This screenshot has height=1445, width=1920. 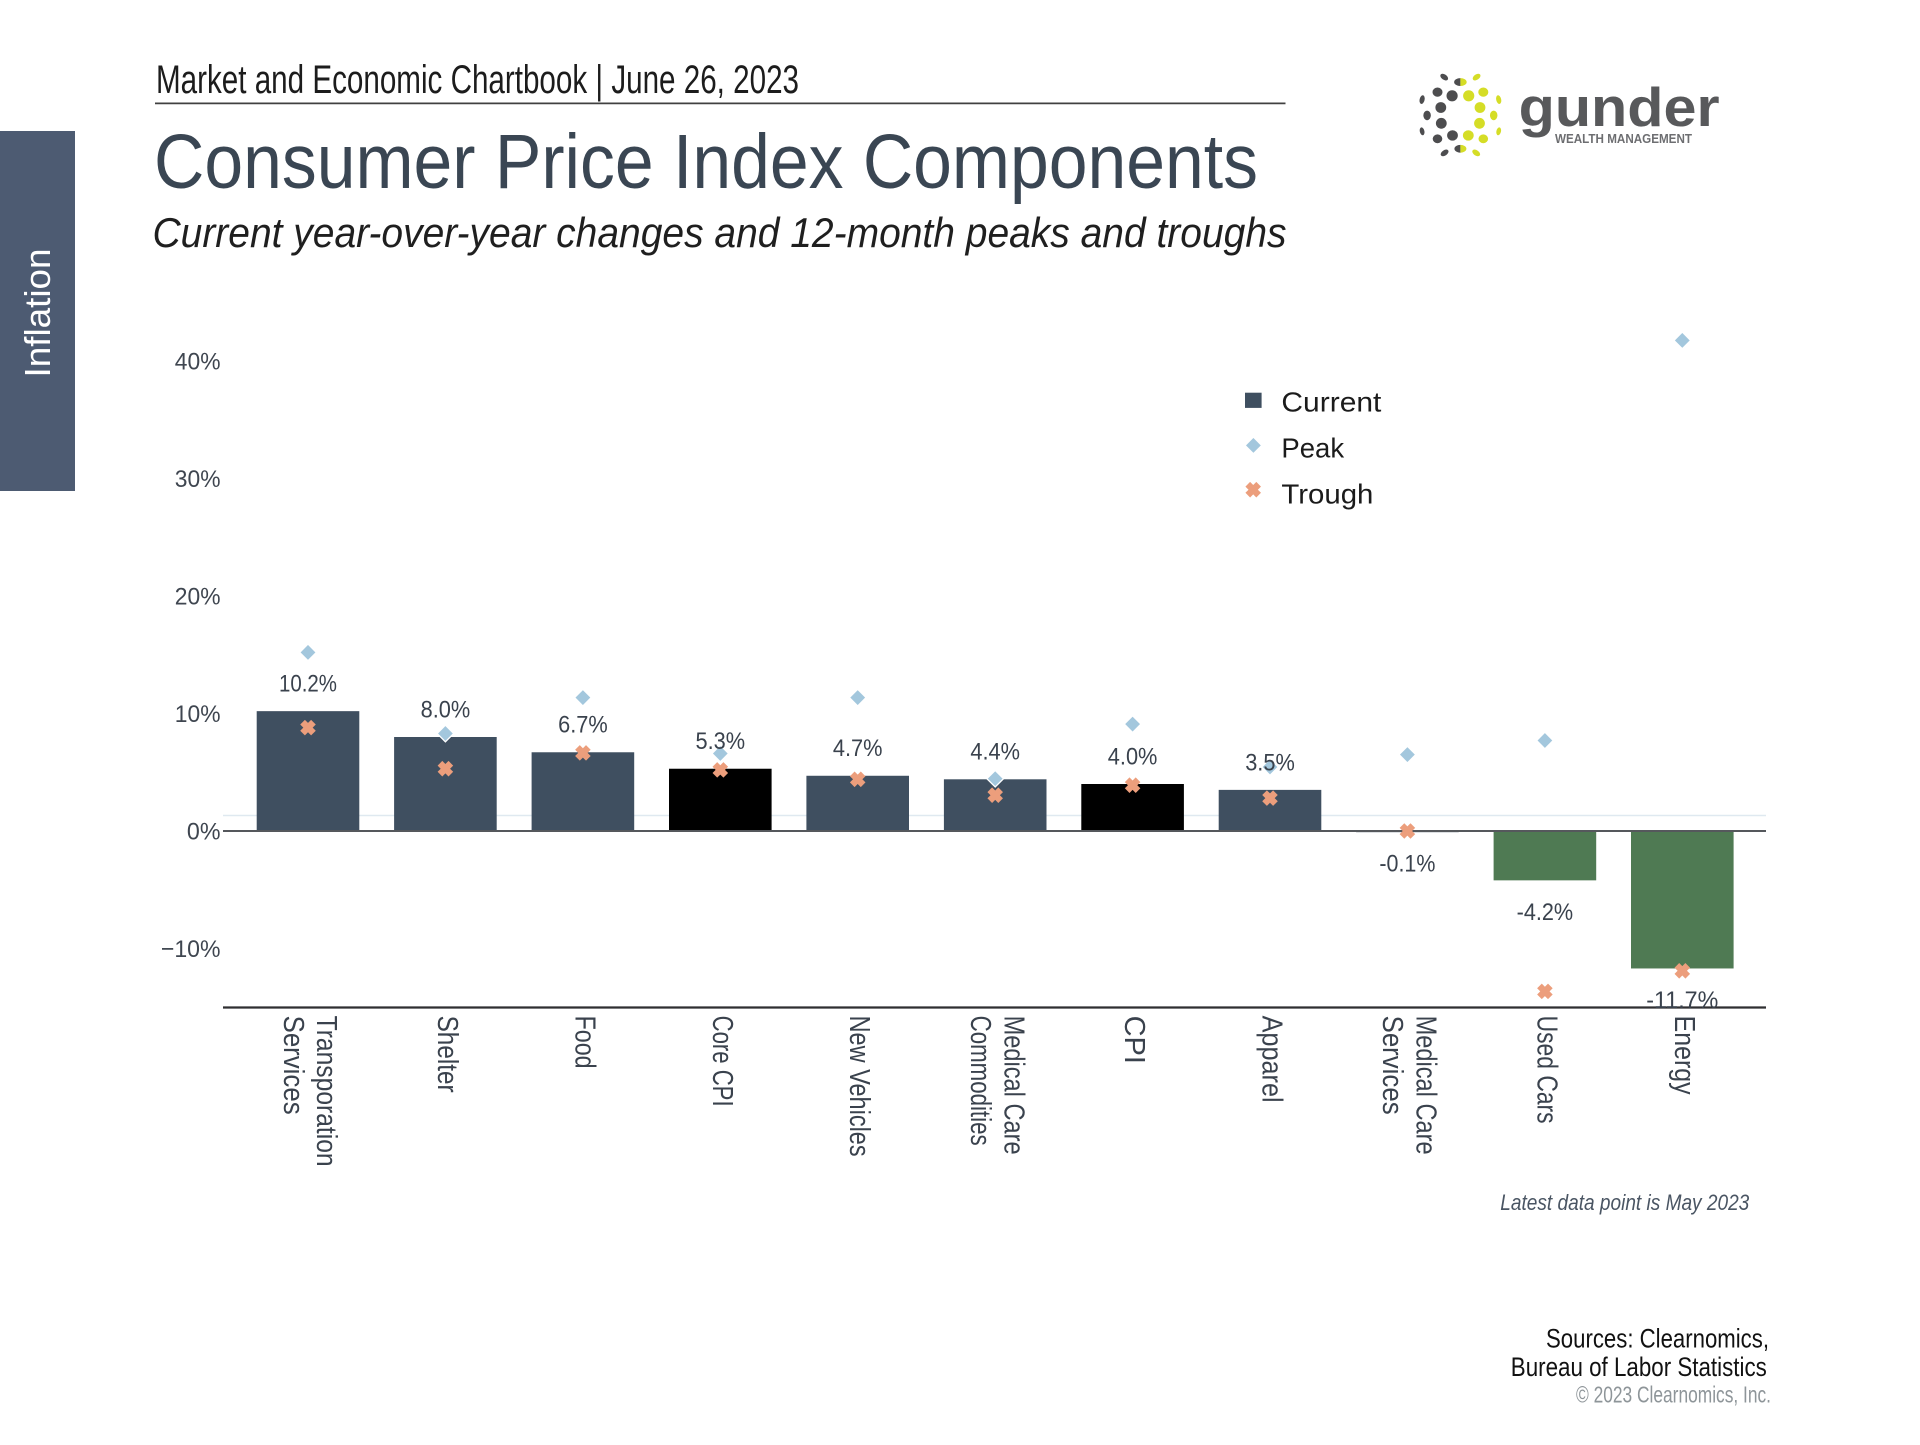 What do you see at coordinates (204, 831) in the screenshot?
I see `svg-text: 0%` at bounding box center [204, 831].